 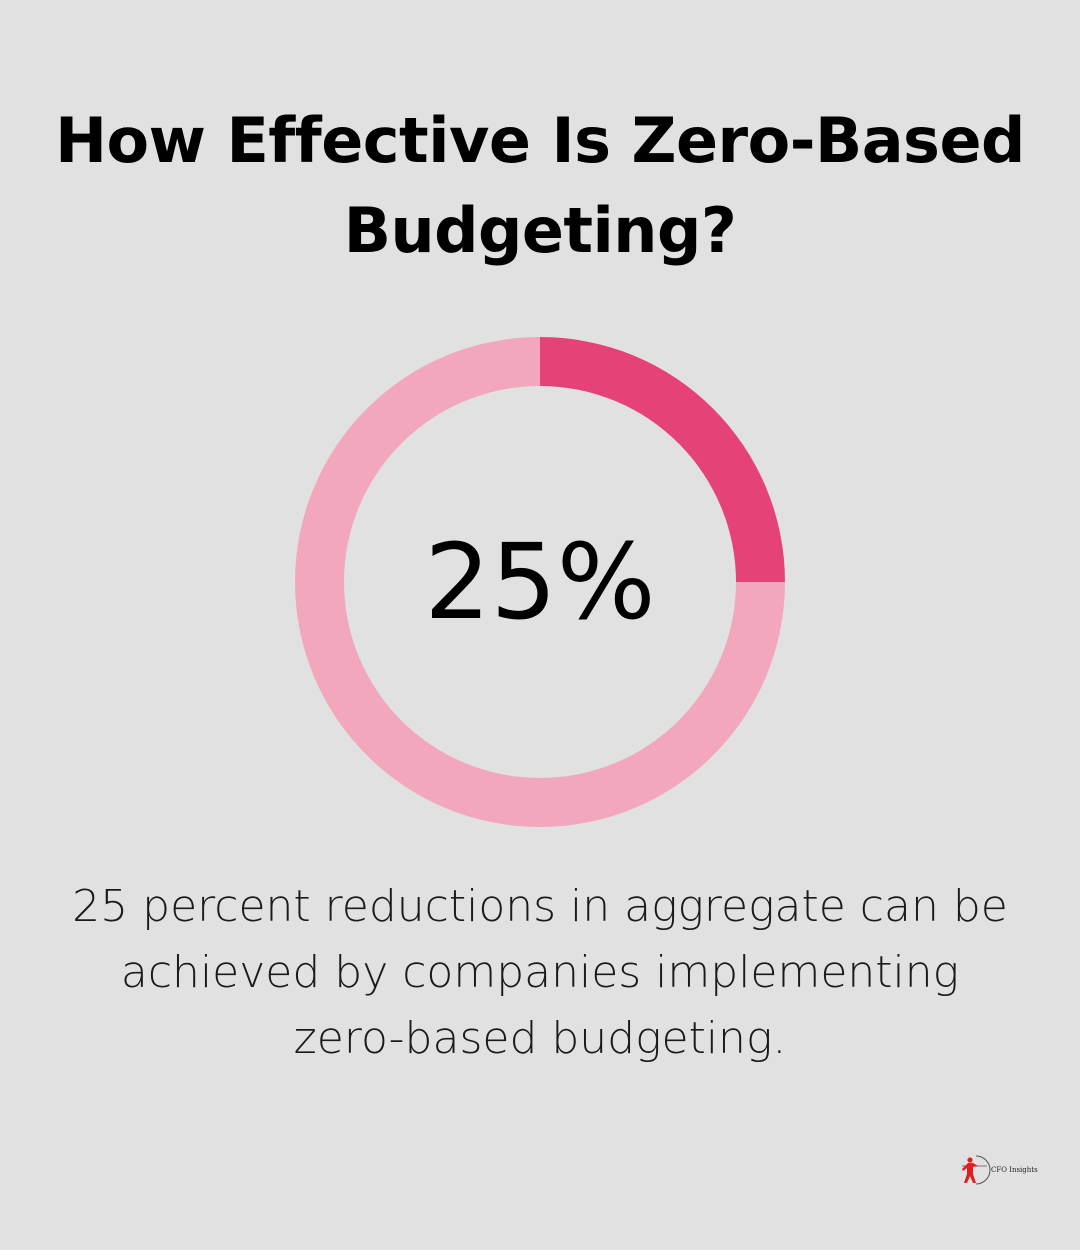 I want to click on archer-logo-icon, so click(x=976, y=1170).